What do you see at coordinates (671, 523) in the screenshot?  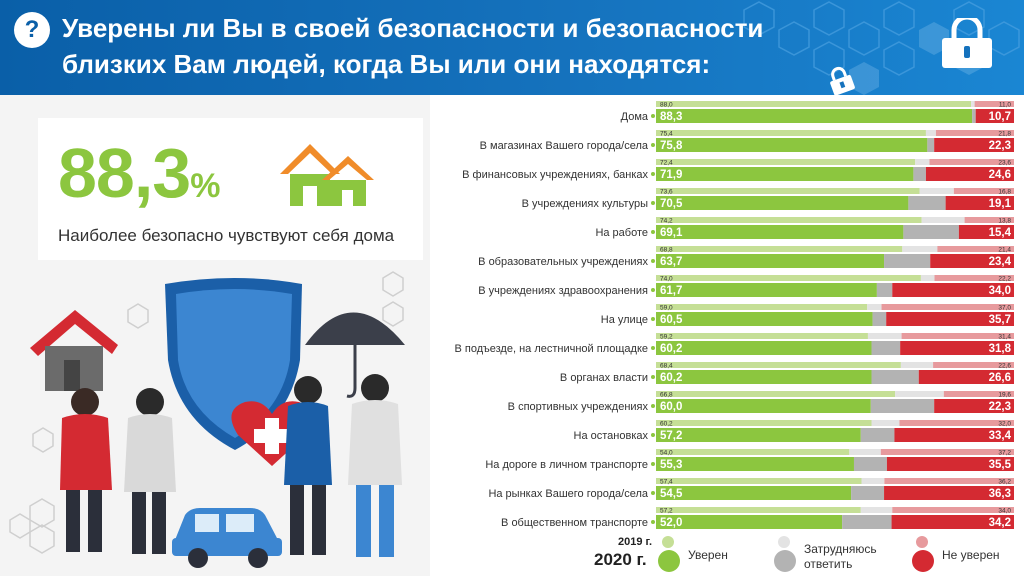 I see `data-label-confident-2020: 52,0` at bounding box center [671, 523].